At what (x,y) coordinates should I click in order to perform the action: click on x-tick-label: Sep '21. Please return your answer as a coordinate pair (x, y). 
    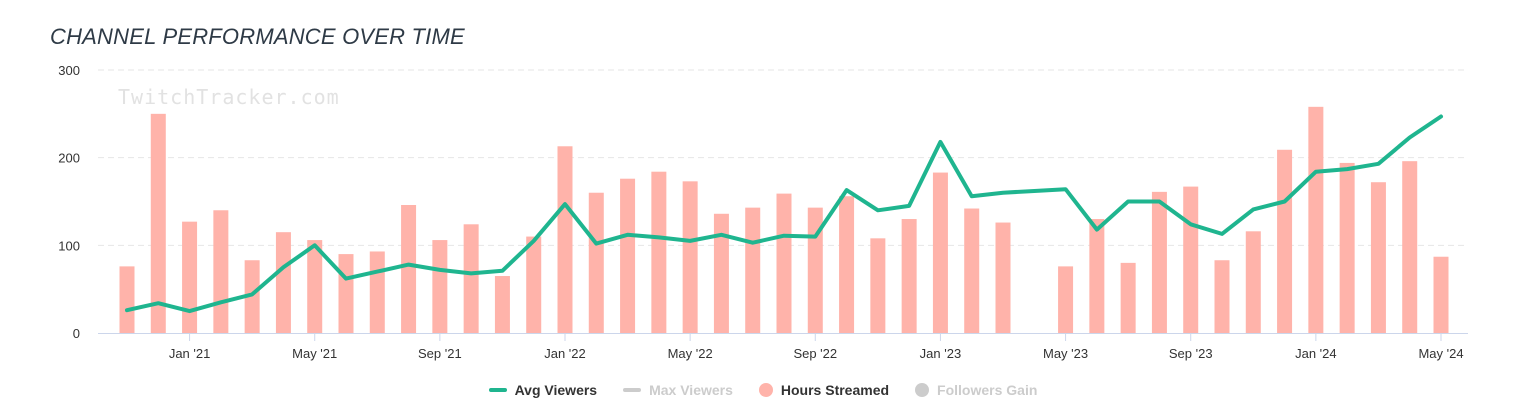
    Looking at the image, I should click on (440, 353).